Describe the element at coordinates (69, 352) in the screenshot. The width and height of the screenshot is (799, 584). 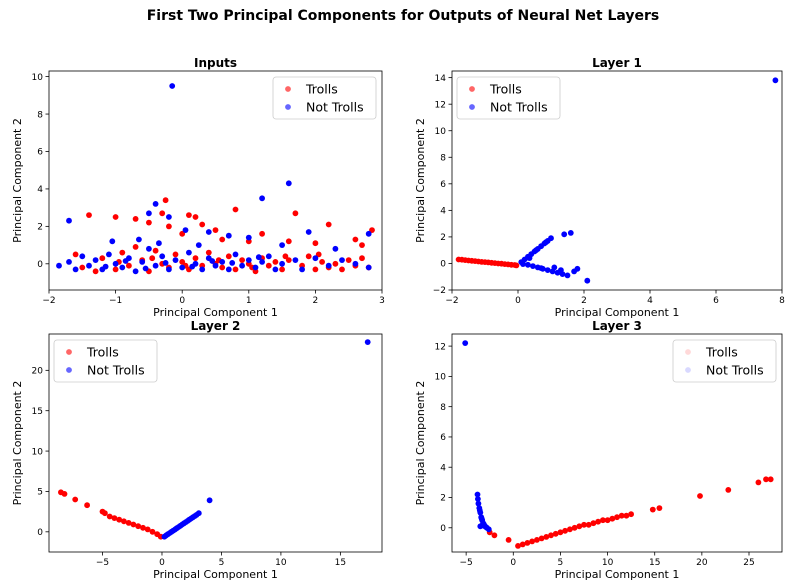
I see `legend-marker-trolls` at that location.